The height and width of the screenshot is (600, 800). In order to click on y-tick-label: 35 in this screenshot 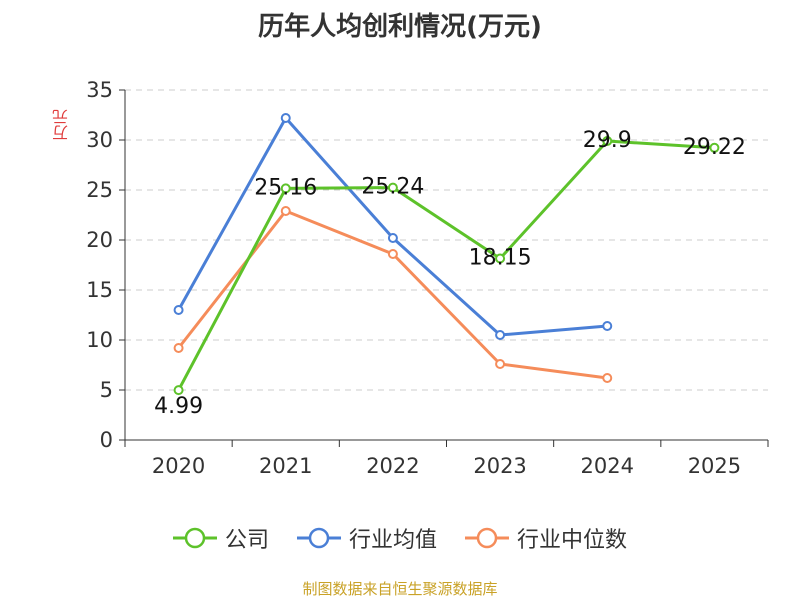, I will do `click(99, 90)`.